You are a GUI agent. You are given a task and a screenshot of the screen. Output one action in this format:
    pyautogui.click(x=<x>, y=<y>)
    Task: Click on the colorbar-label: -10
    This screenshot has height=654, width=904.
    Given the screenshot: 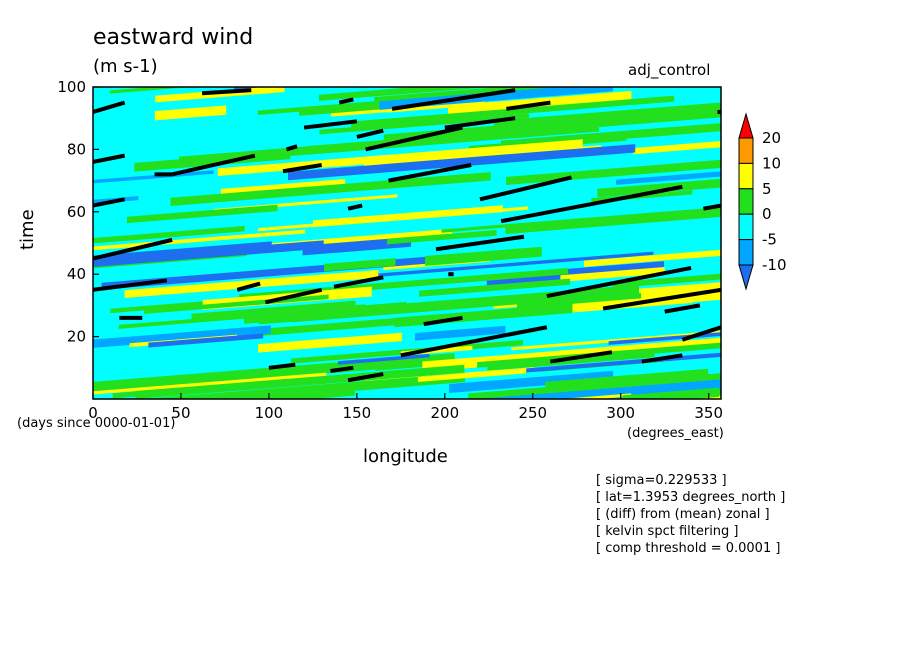 What is the action you would take?
    pyautogui.click(x=774, y=265)
    